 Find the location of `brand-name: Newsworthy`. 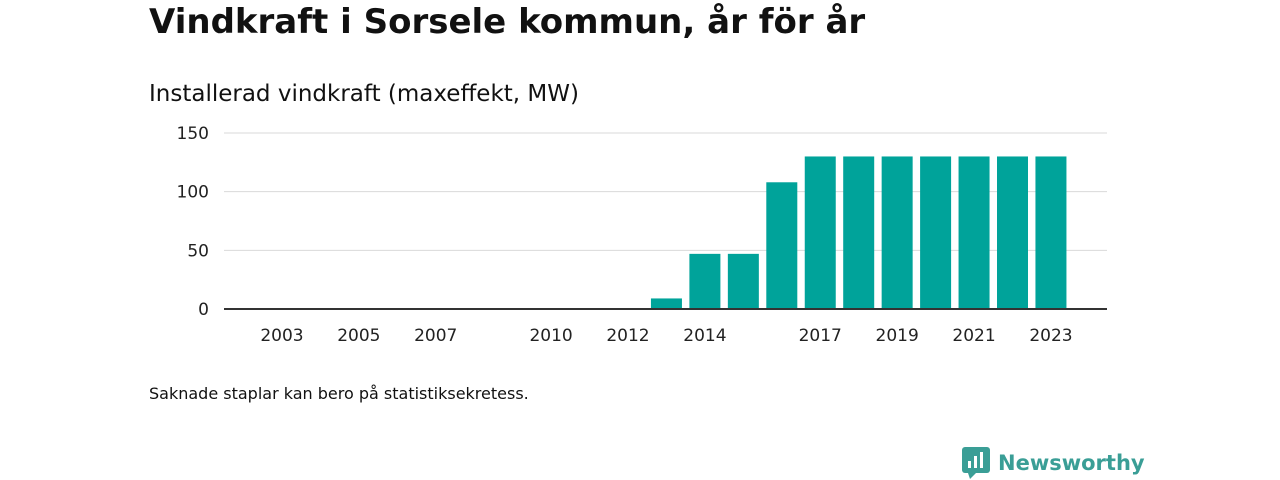

brand-name: Newsworthy is located at coordinates (1071, 463).